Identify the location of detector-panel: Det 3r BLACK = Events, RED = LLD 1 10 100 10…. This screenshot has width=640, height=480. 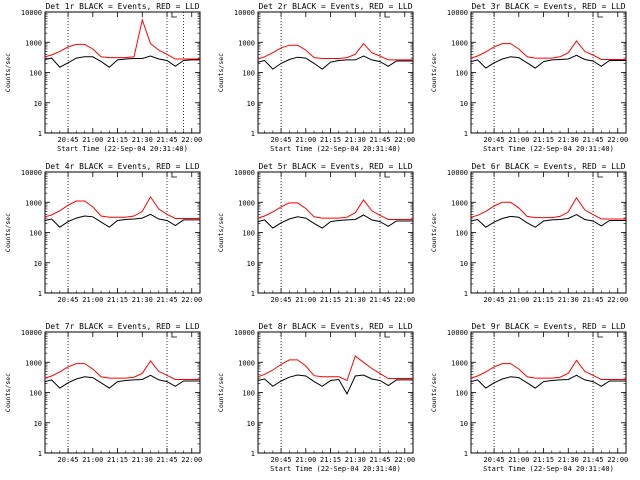
(532, 80).